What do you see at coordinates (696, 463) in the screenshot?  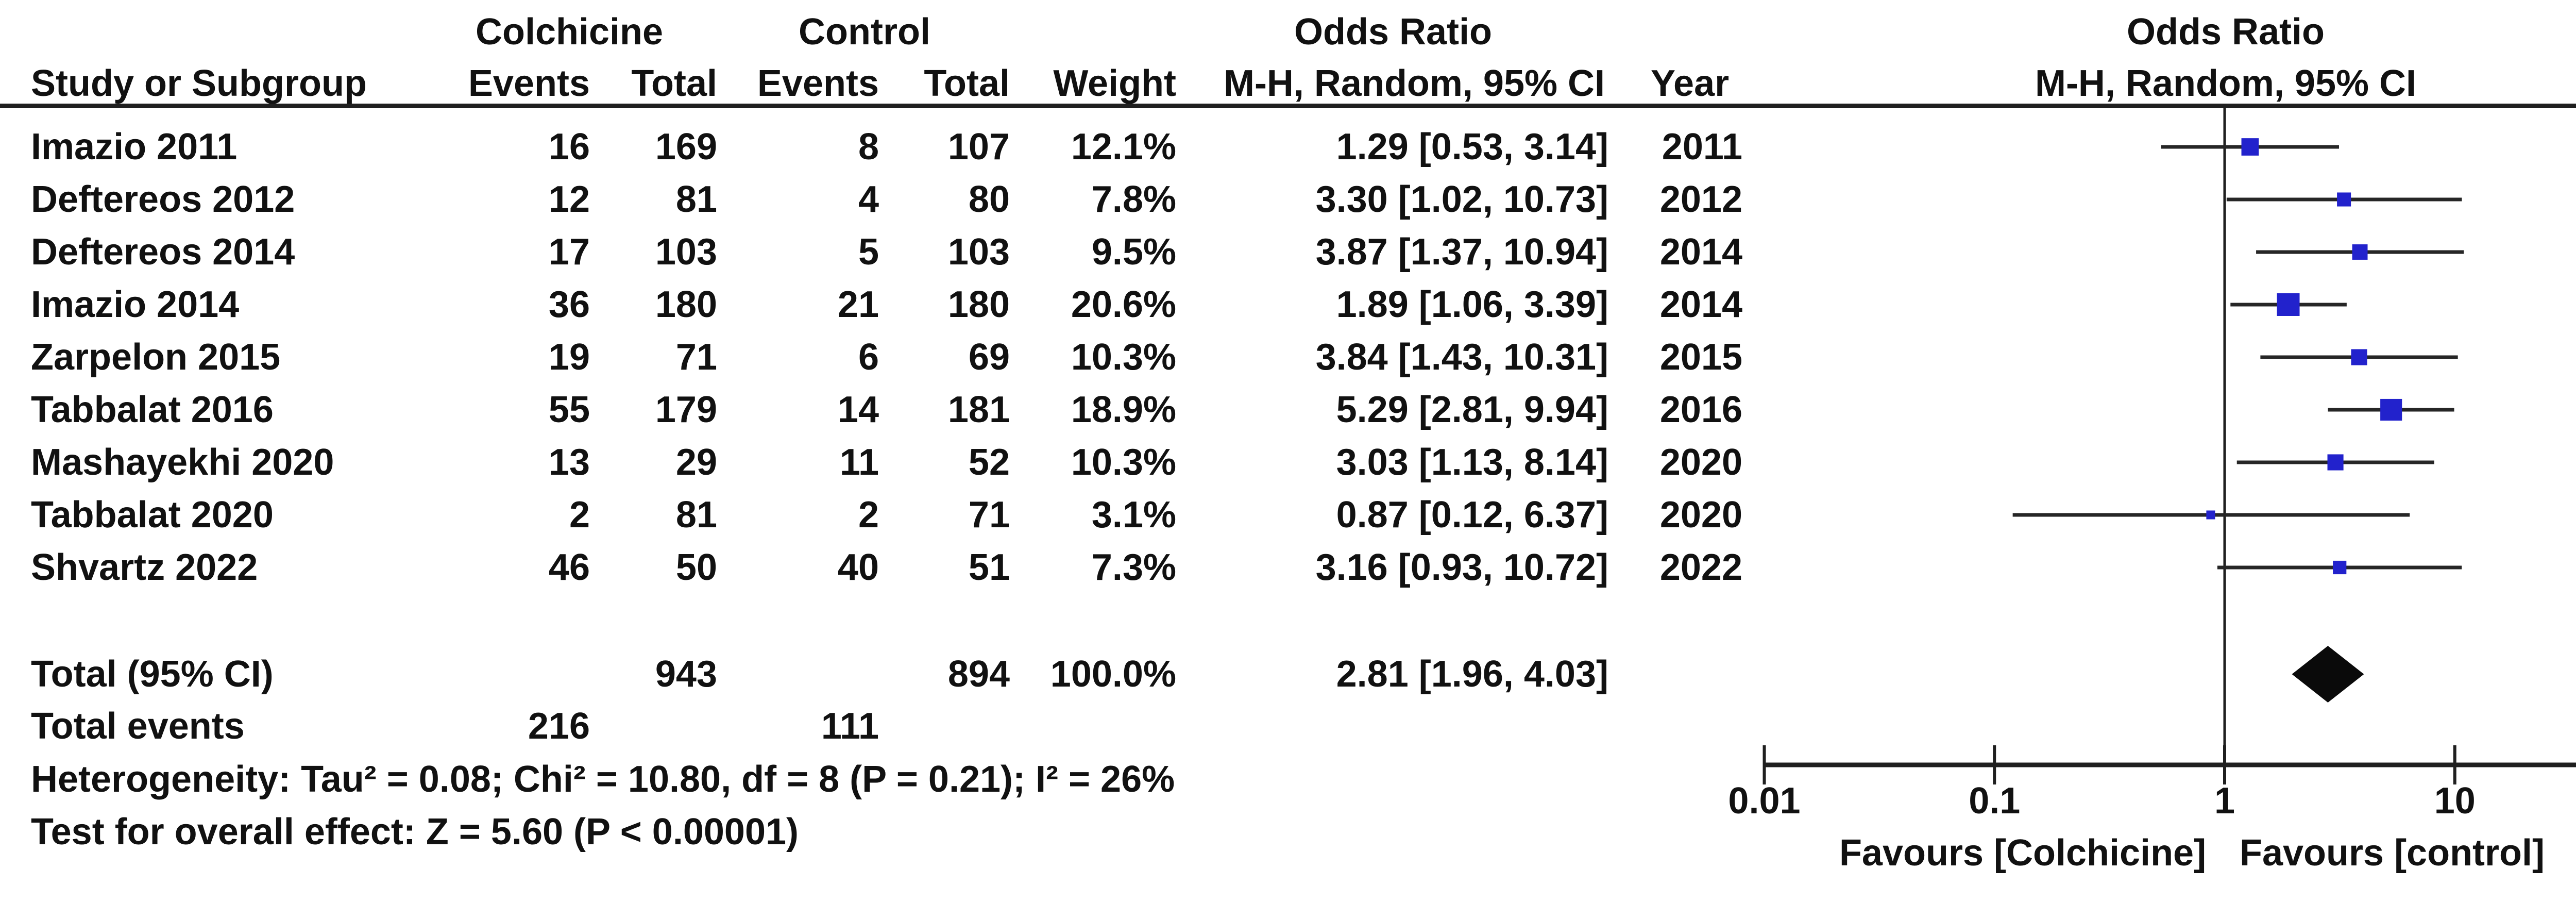 I see `colchicine-total: 29` at bounding box center [696, 463].